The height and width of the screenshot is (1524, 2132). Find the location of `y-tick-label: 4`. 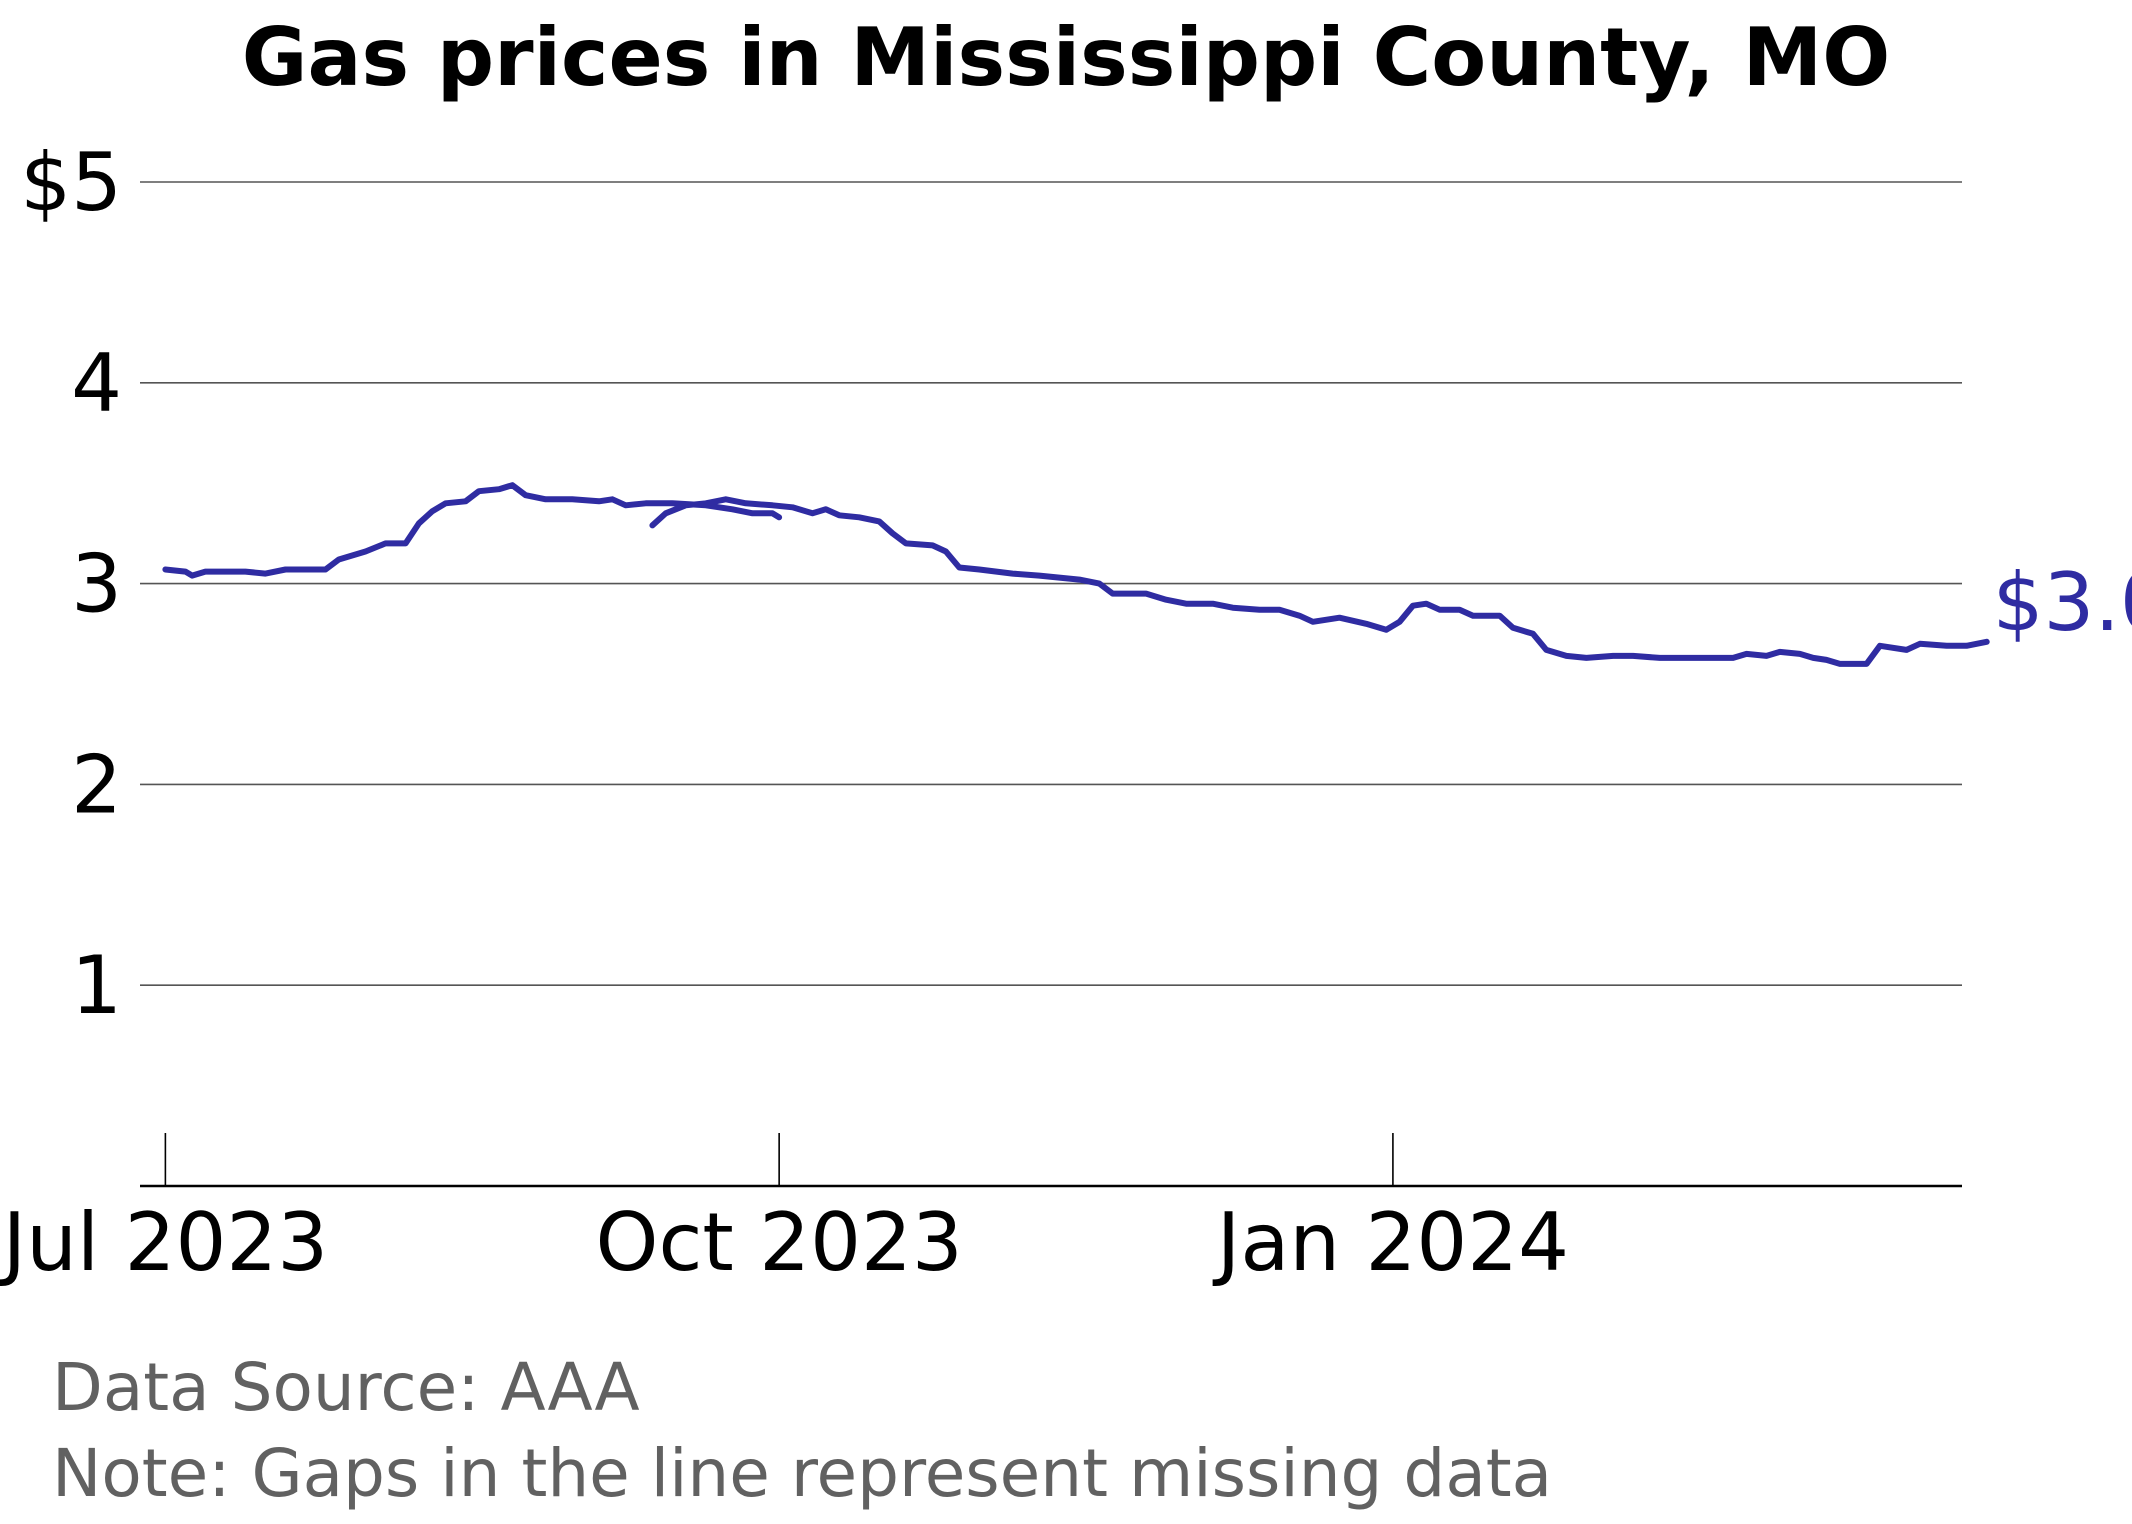

y-tick-label: 4 is located at coordinates (96, 383).